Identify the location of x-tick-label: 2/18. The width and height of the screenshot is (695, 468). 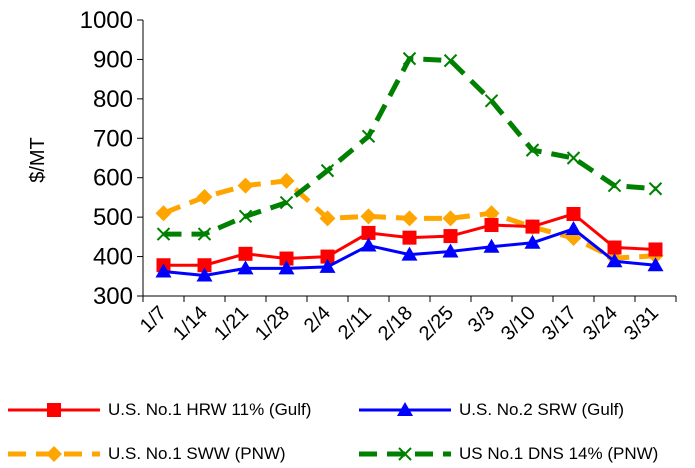
(395, 323).